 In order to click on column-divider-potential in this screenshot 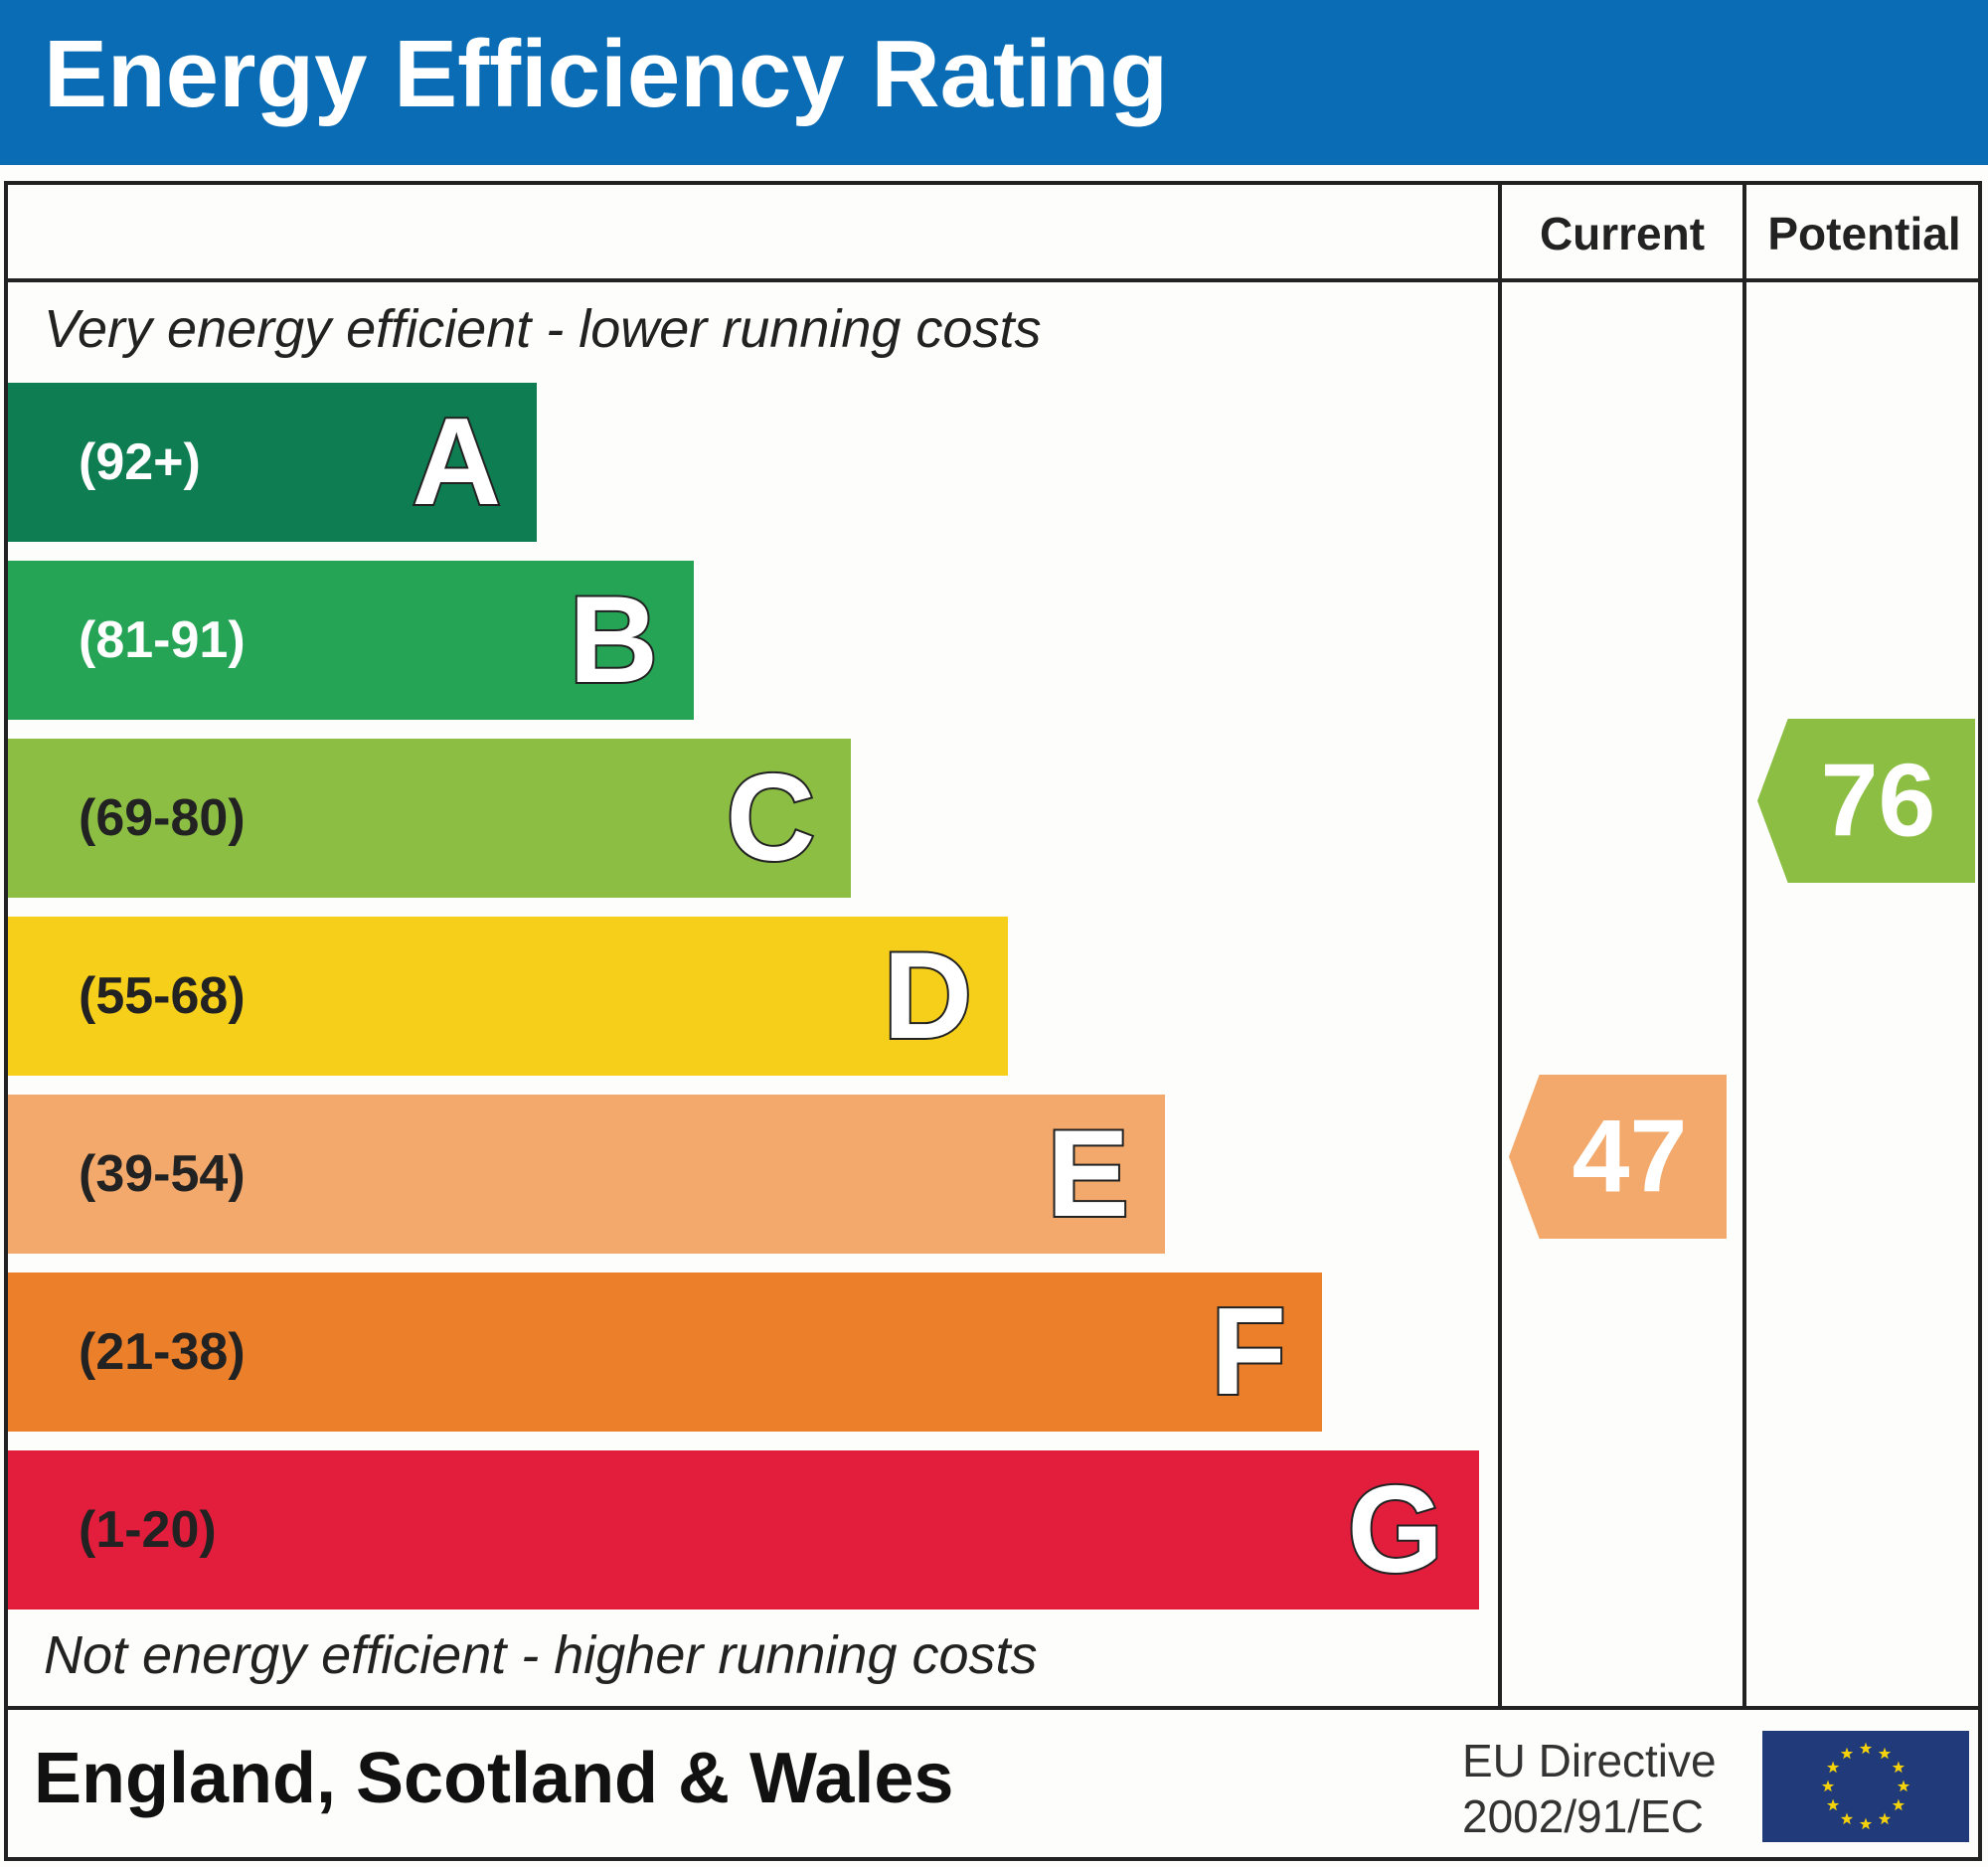, I will do `click(1744, 944)`.